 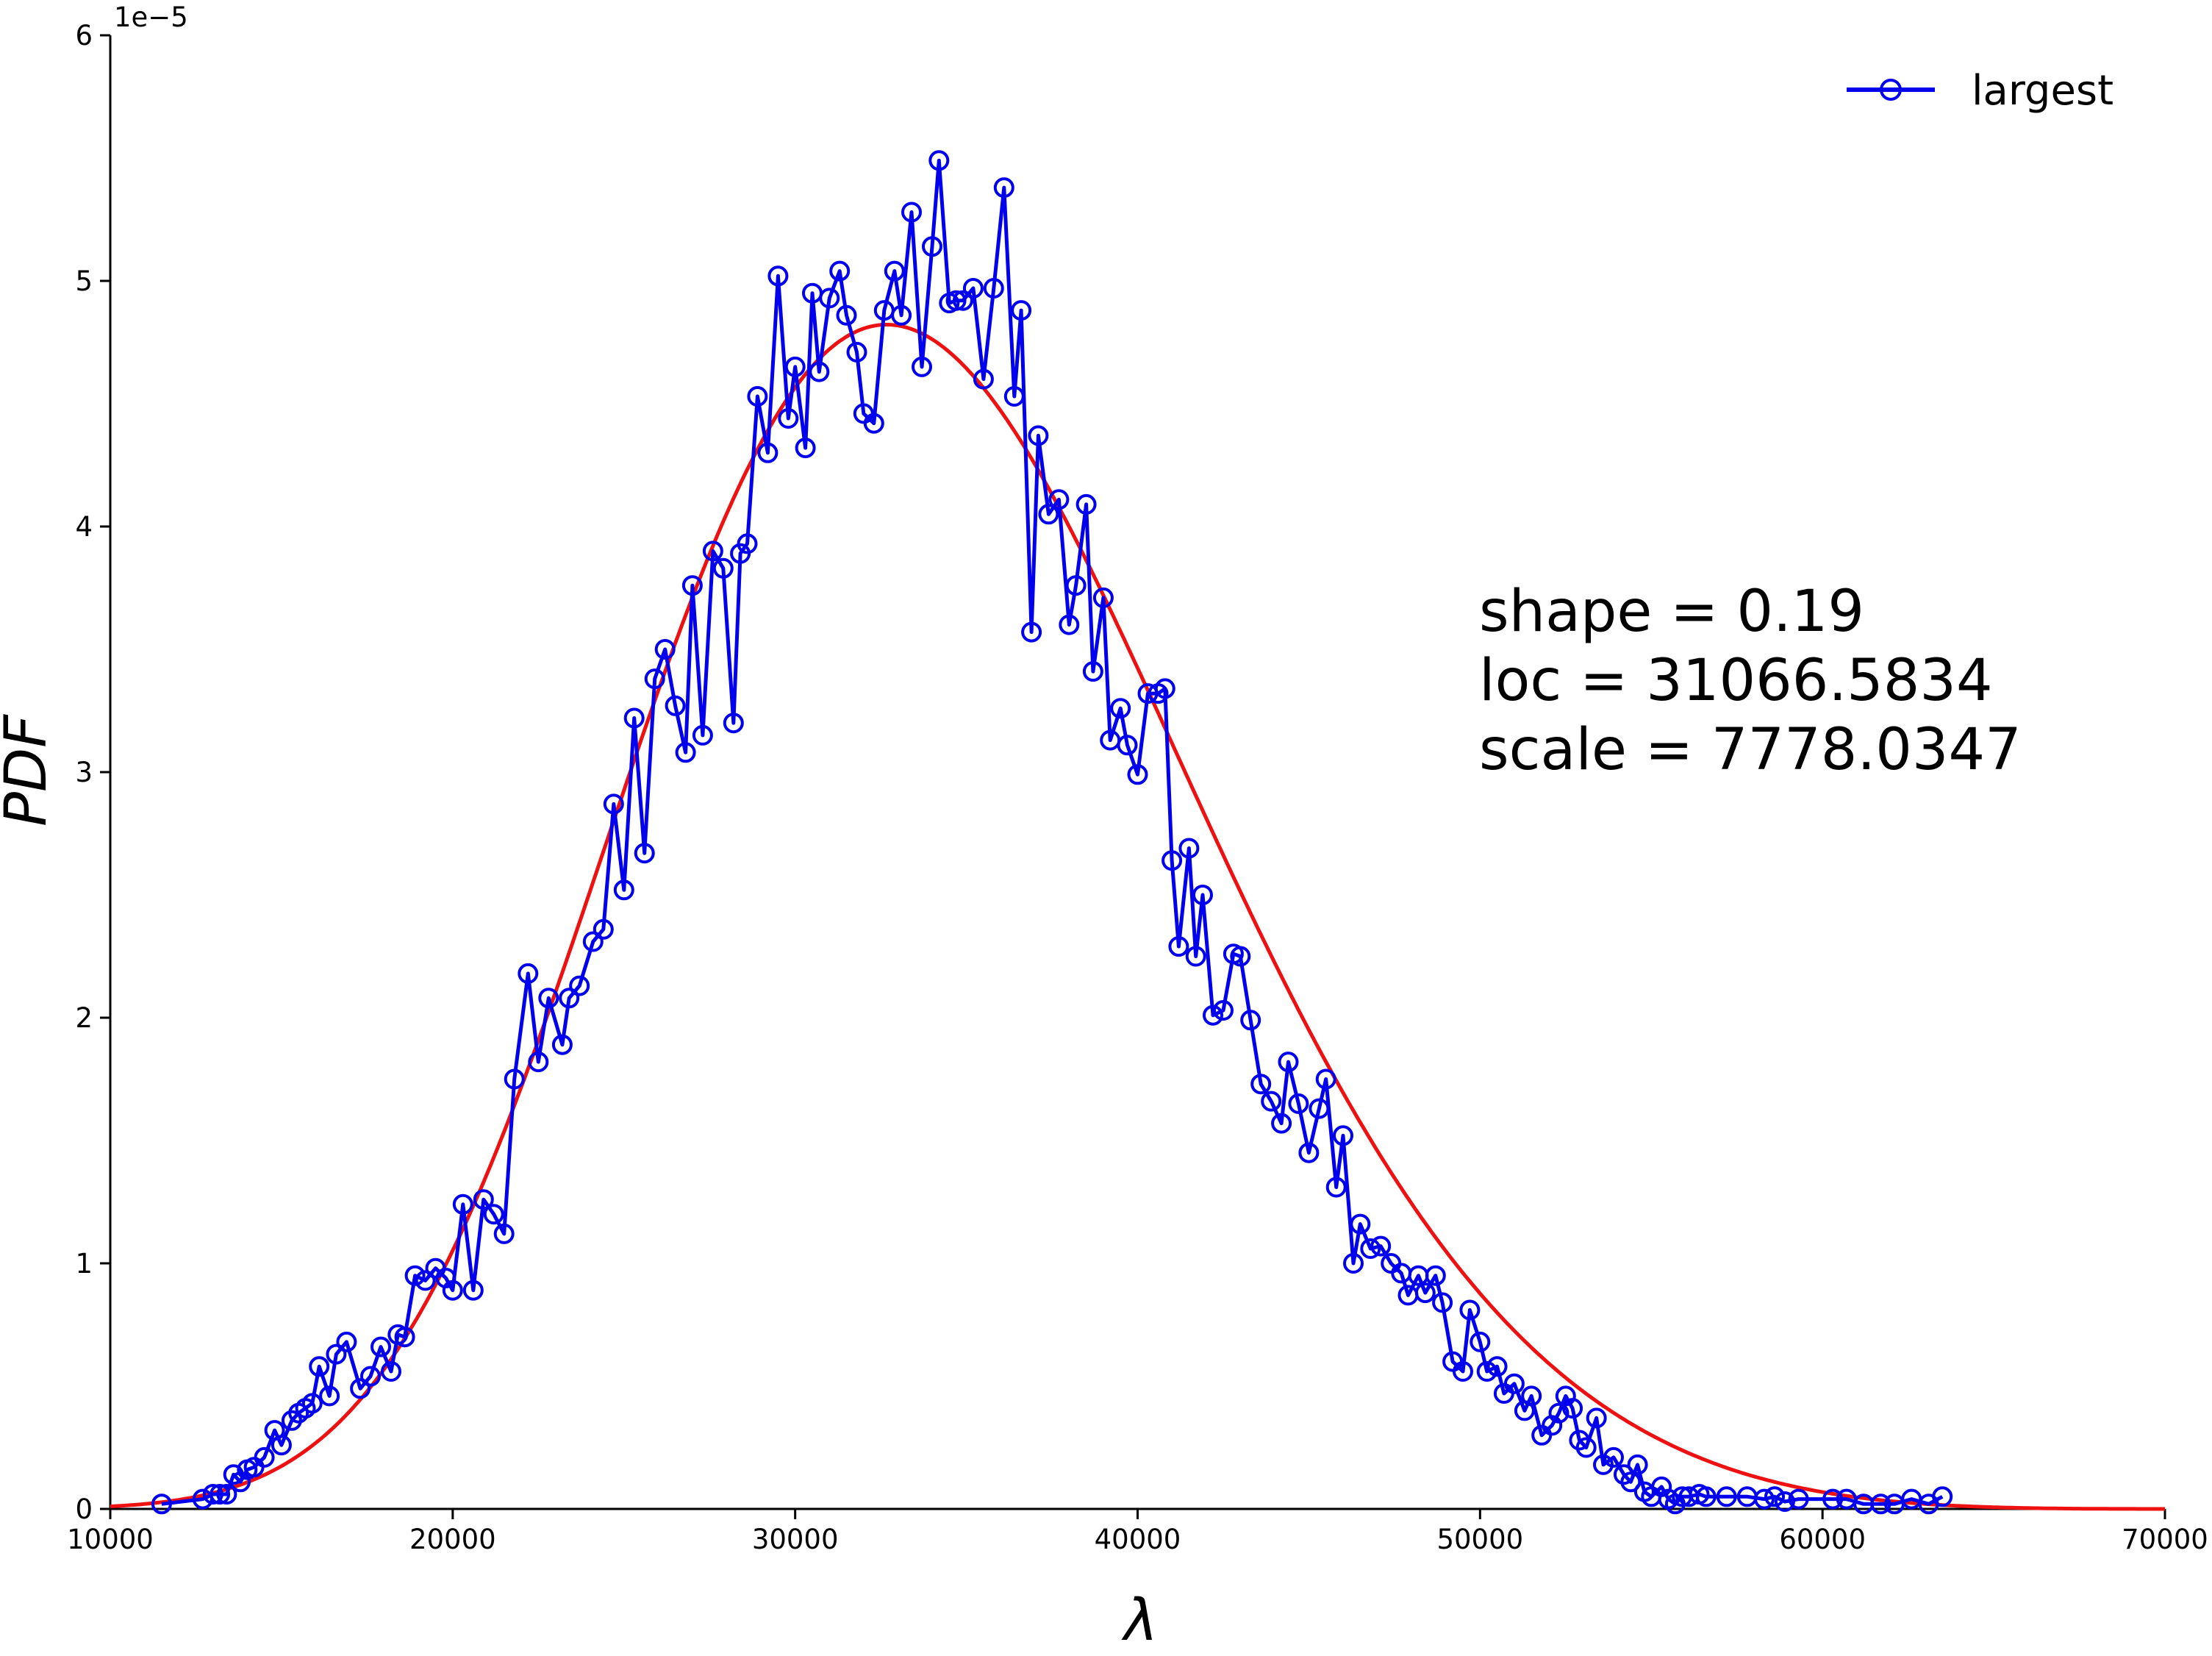 What do you see at coordinates (1891, 90) in the screenshot?
I see `legend-marker` at bounding box center [1891, 90].